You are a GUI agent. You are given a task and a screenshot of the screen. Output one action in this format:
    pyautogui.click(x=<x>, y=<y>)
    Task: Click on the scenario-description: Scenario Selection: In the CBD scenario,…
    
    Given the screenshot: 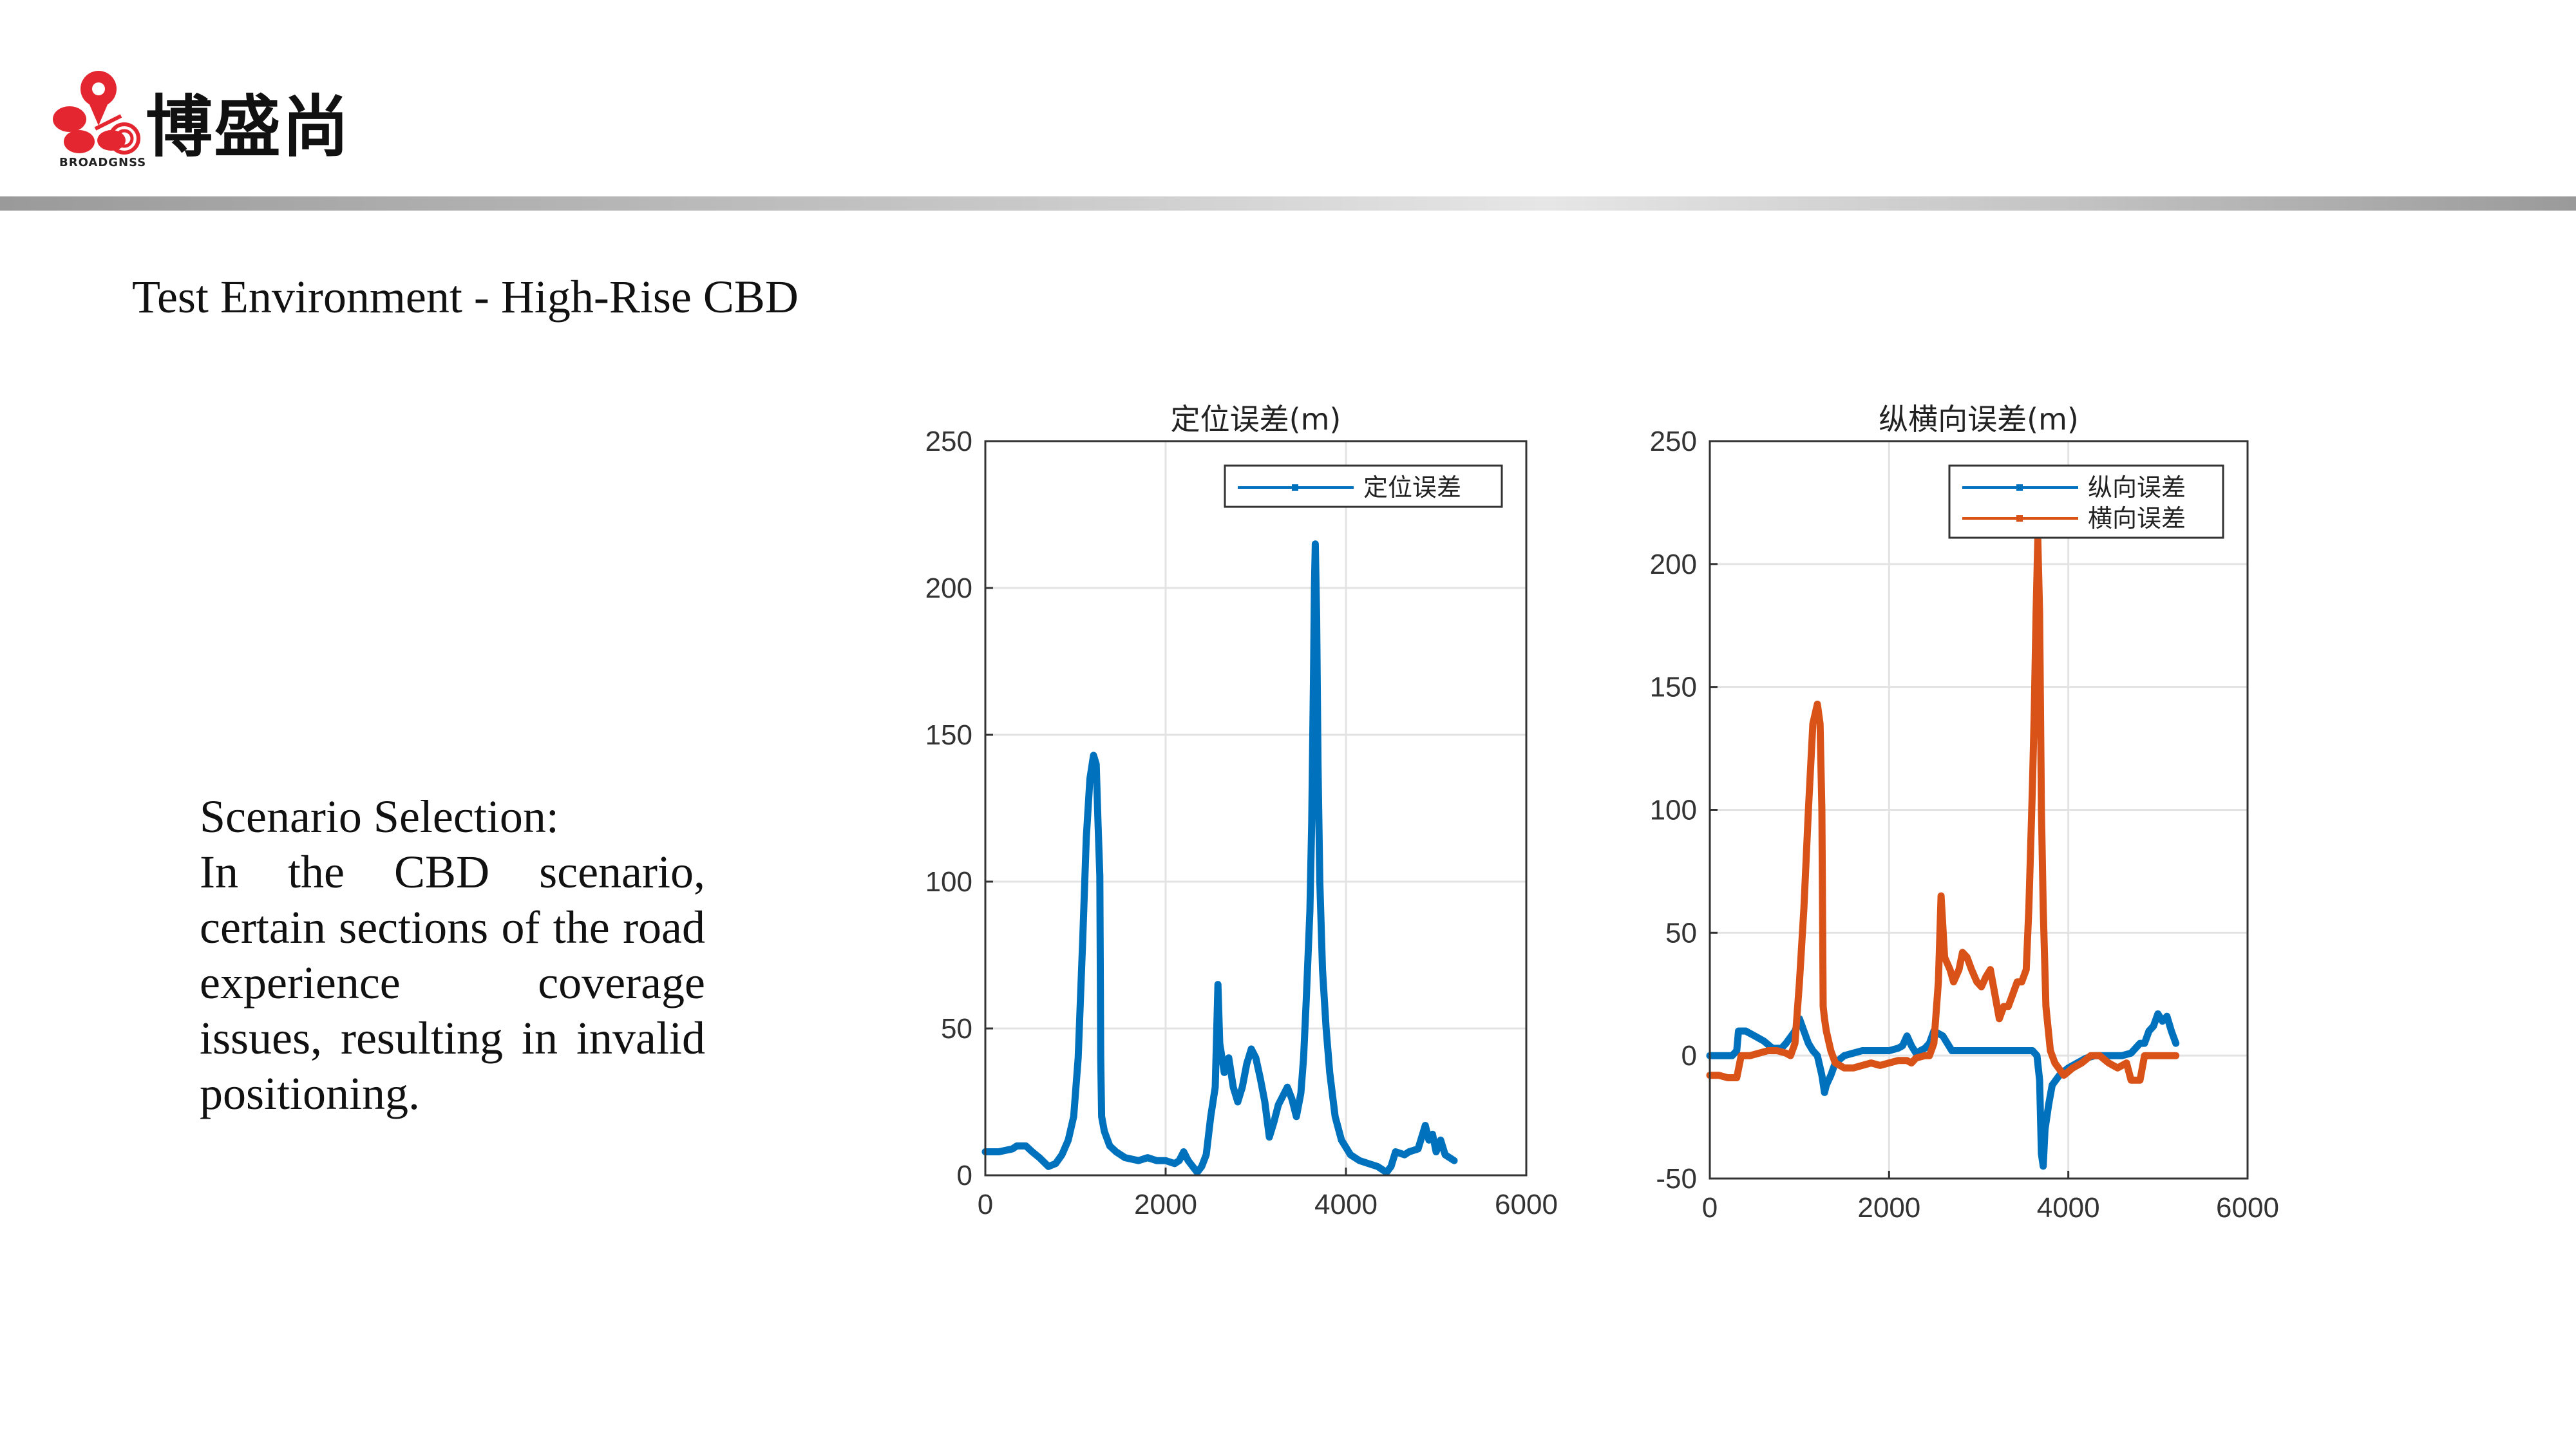 What is the action you would take?
    pyautogui.click(x=452, y=955)
    